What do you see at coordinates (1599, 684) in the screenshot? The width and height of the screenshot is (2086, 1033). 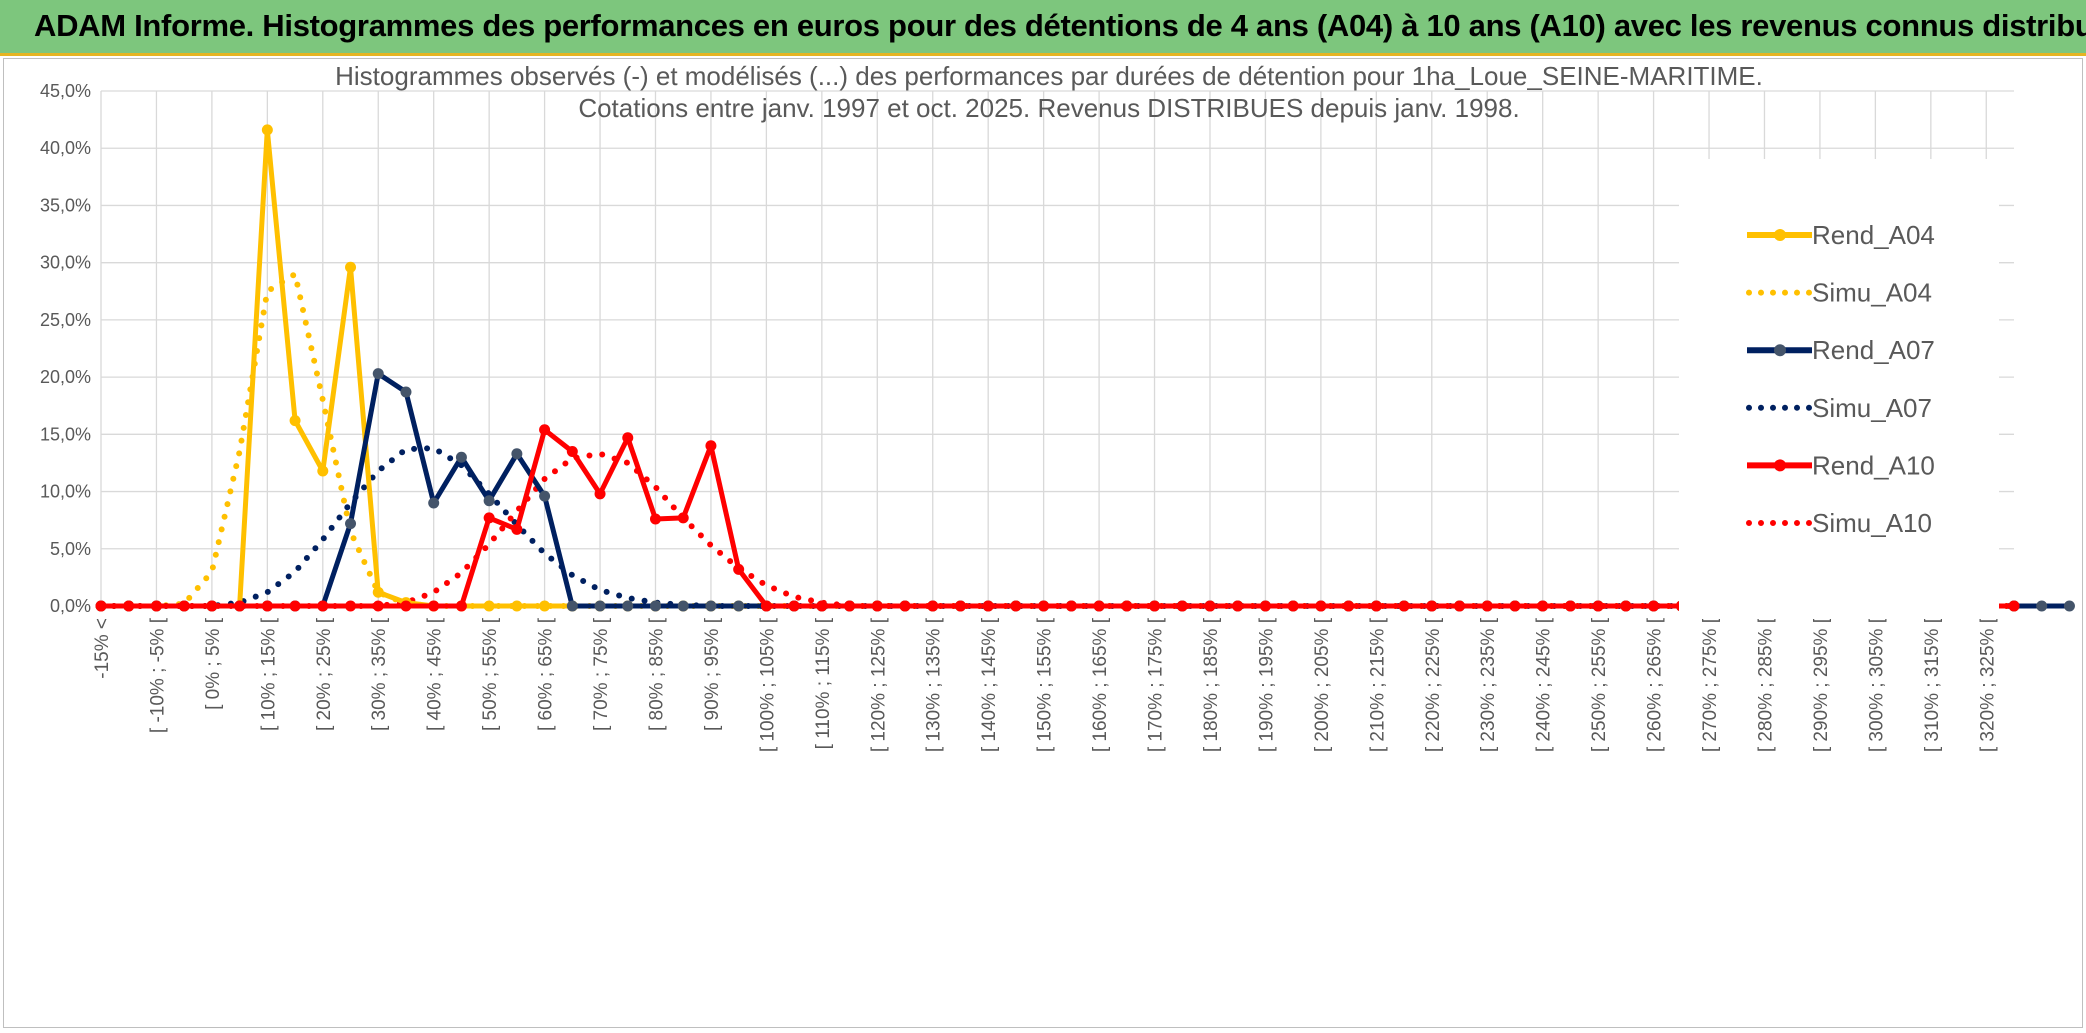 I see `x-tick-label: [ 250% ; 255% [` at bounding box center [1599, 684].